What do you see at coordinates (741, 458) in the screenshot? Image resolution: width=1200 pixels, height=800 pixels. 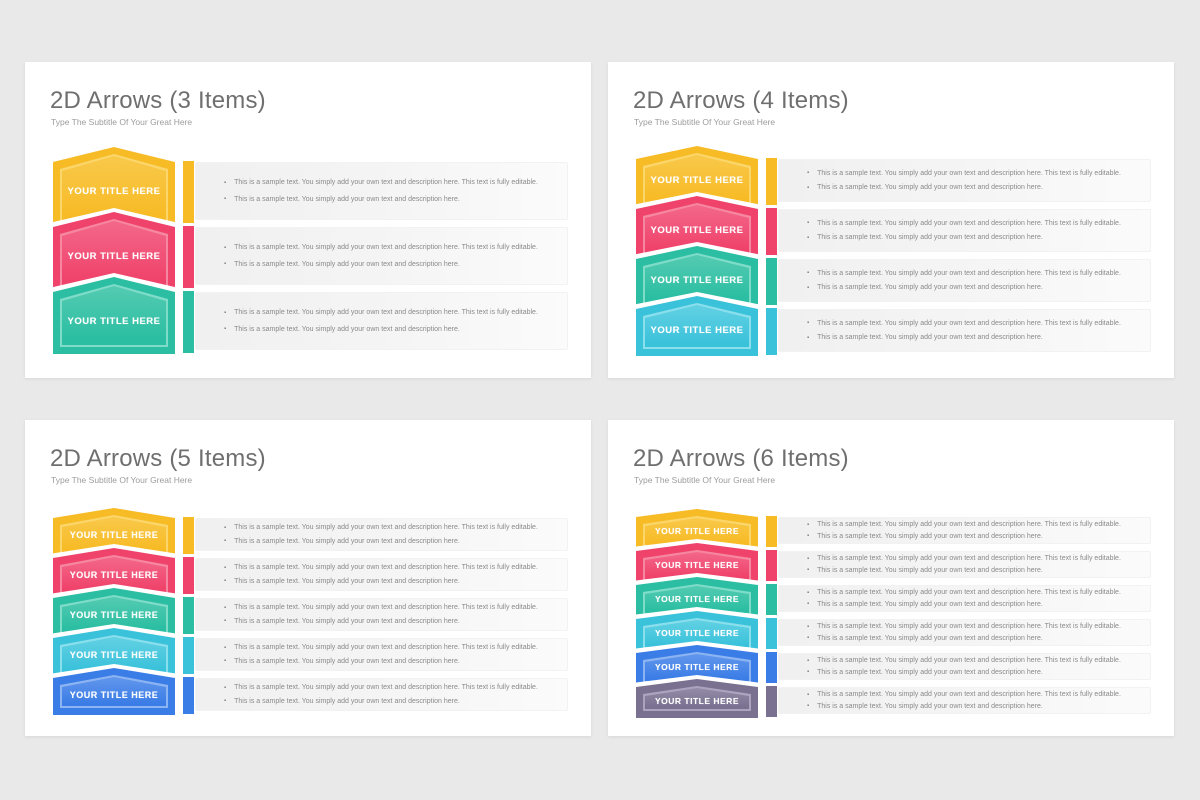 I see `slide-title: 2D Arrows (6 Items)` at bounding box center [741, 458].